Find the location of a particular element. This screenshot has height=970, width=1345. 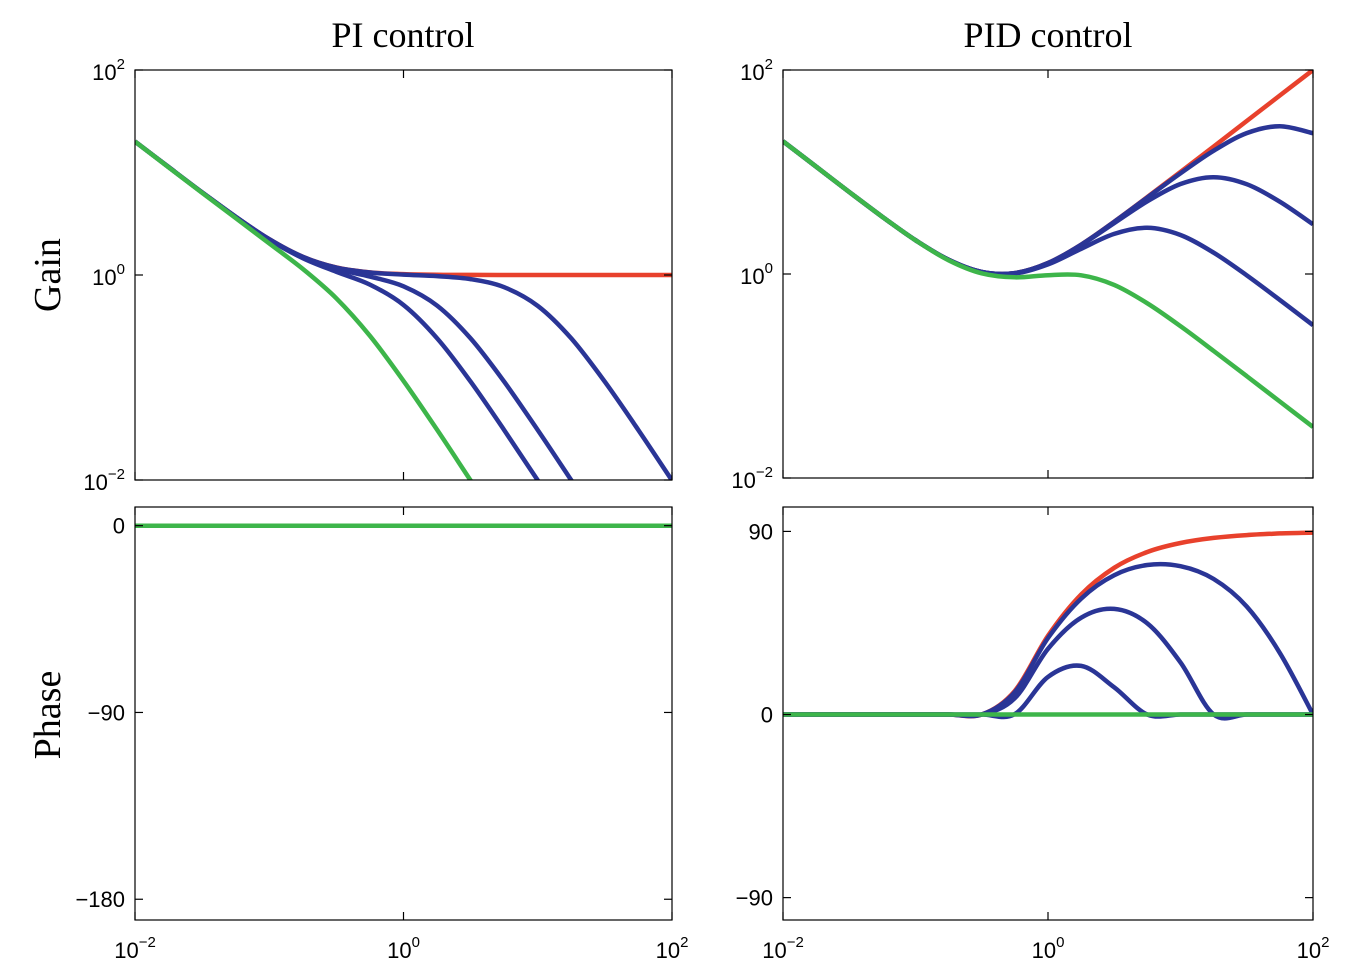

phase-axis-label: Phase is located at coordinates (48, 715).